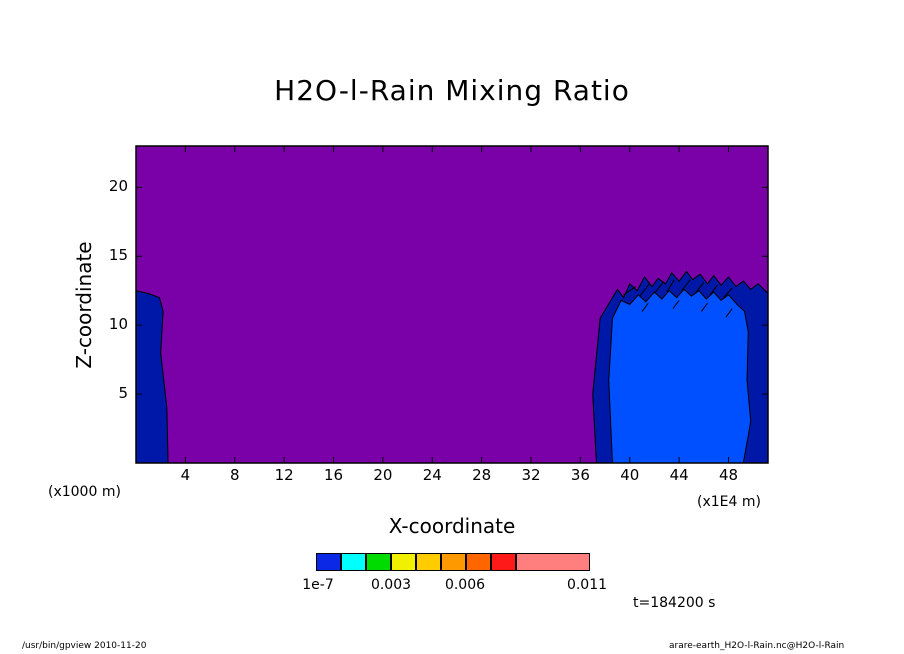 This screenshot has width=904, height=654. What do you see at coordinates (679, 475) in the screenshot?
I see `x-tick-label: 44` at bounding box center [679, 475].